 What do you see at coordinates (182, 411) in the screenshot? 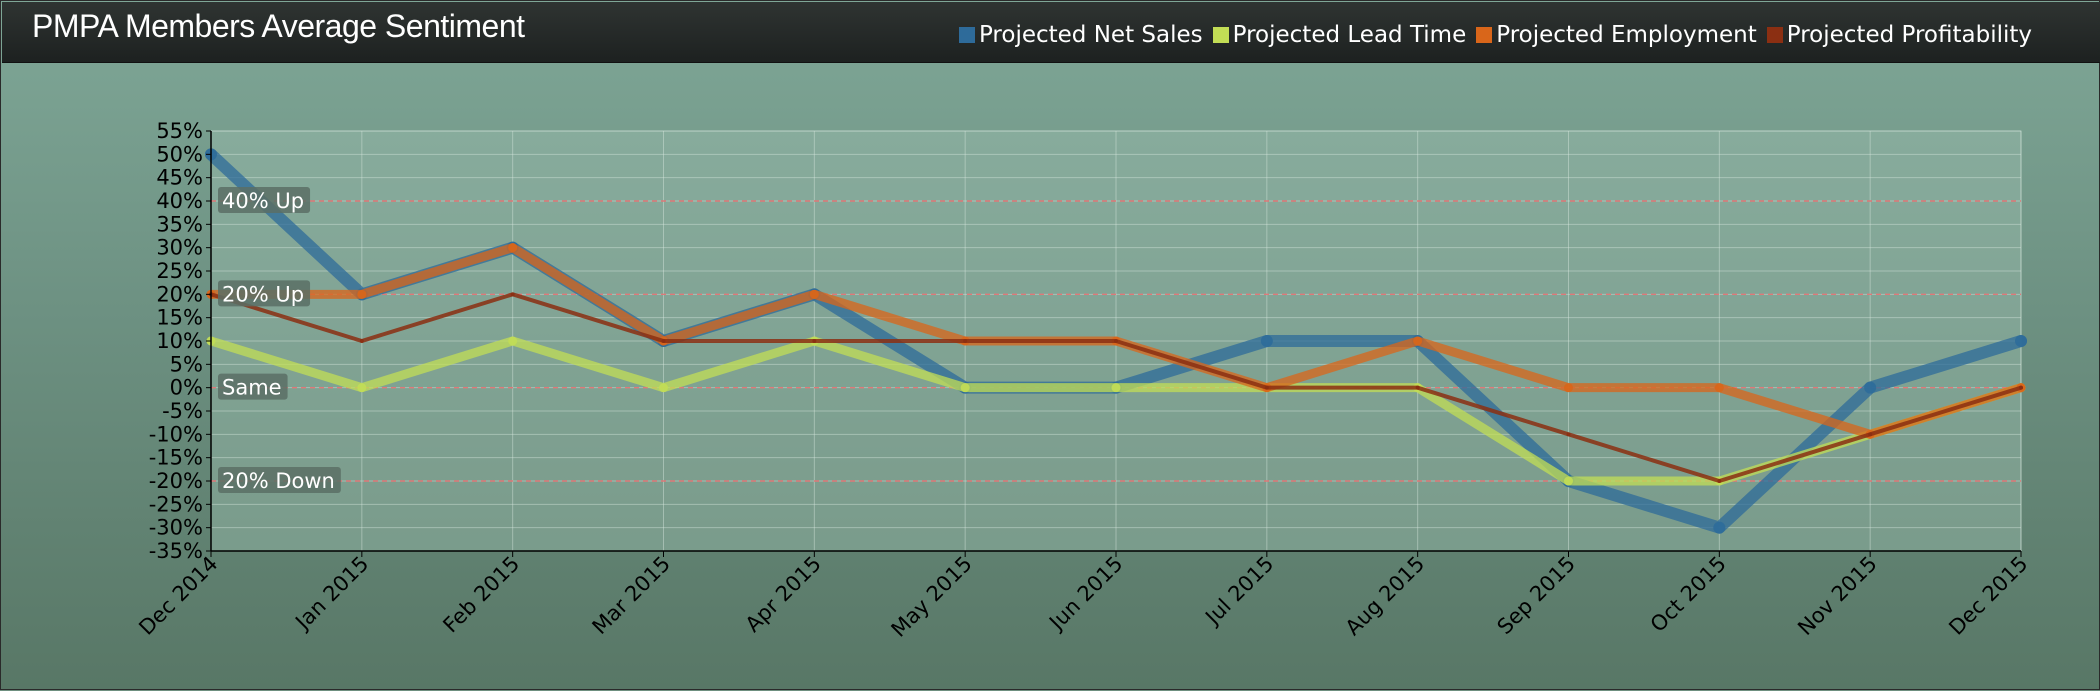
I see `y-tick-label: -5%` at bounding box center [182, 411].